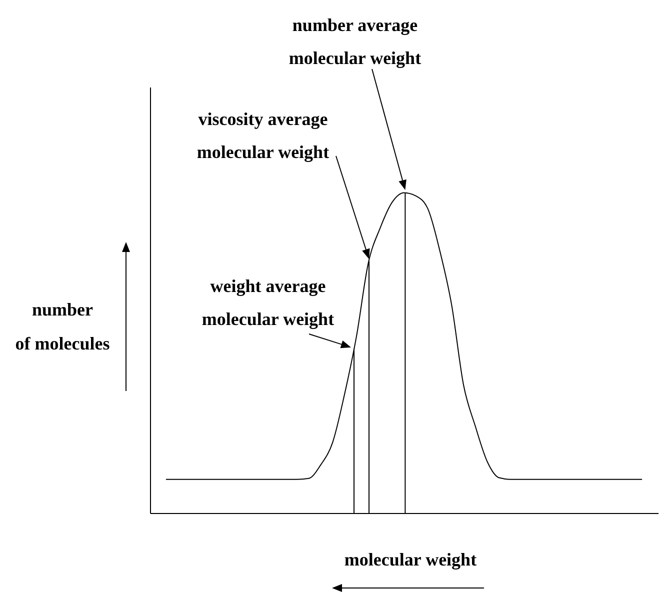  What do you see at coordinates (410, 560) in the screenshot?
I see `x-axis-title: molecular weight` at bounding box center [410, 560].